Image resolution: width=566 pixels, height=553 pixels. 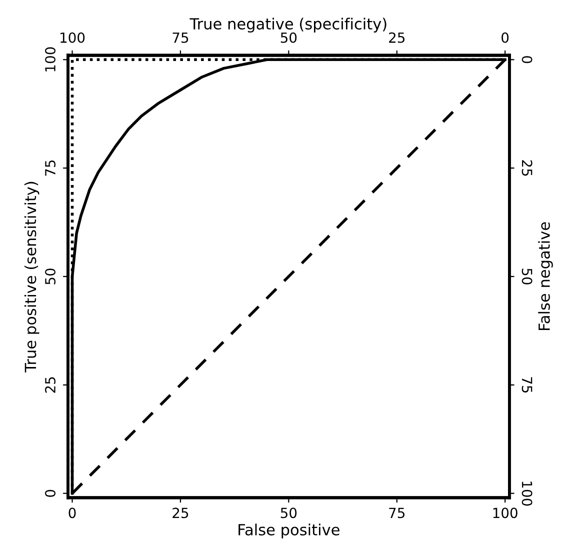 I want to click on y-tick-label: 100, so click(x=50, y=59).